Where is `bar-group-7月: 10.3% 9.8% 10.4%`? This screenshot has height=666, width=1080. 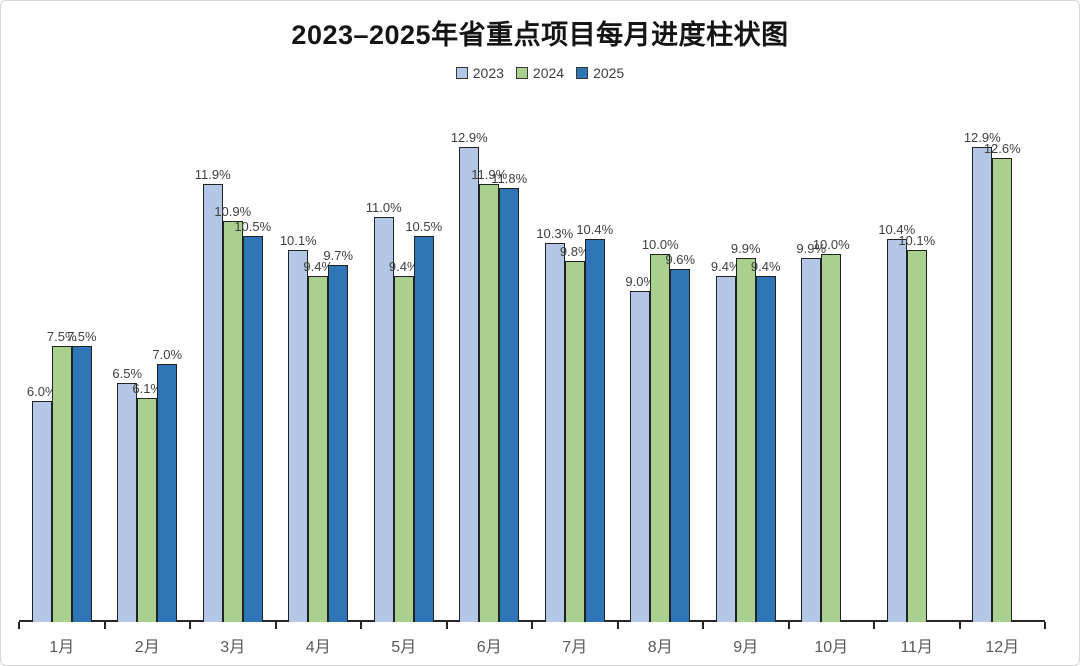 bar-group-7月: 10.3% 9.8% 10.4% is located at coordinates (575, 422).